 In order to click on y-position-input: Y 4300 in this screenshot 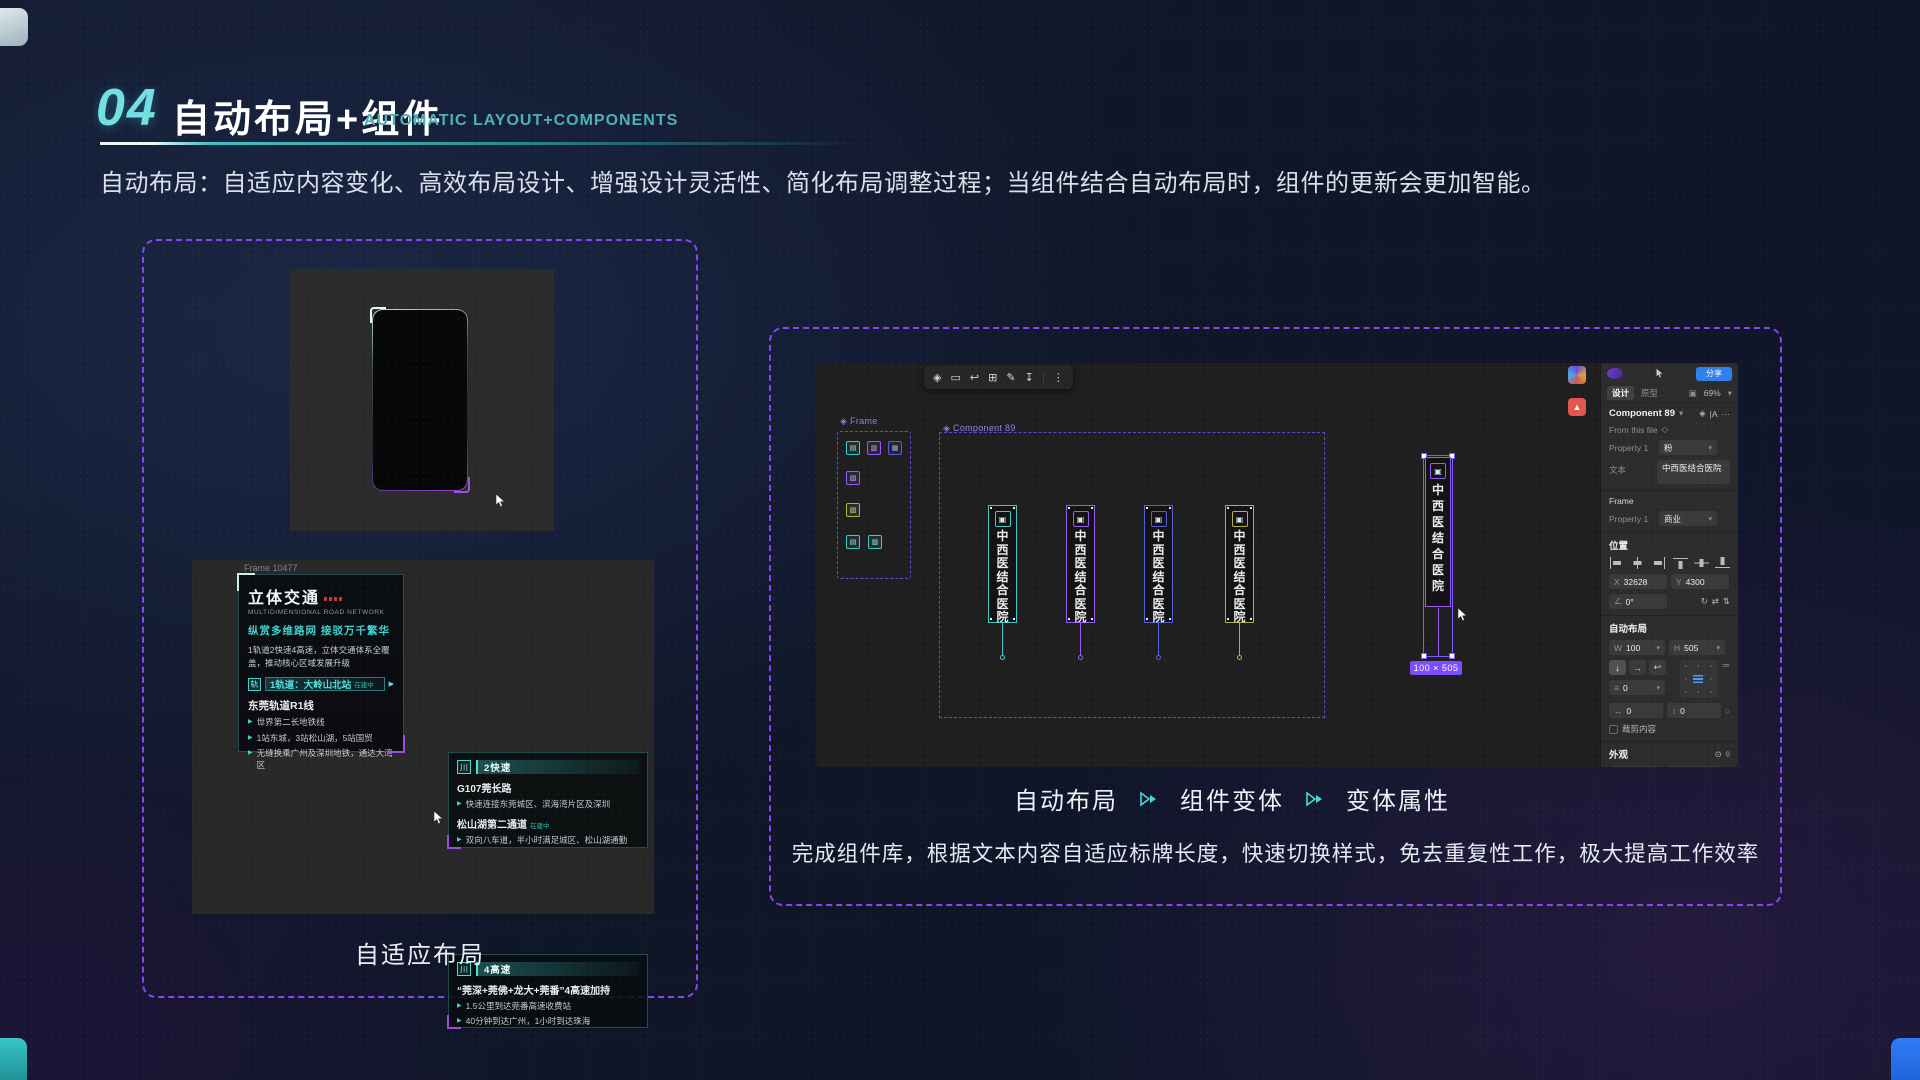, I will do `click(1700, 581)`.